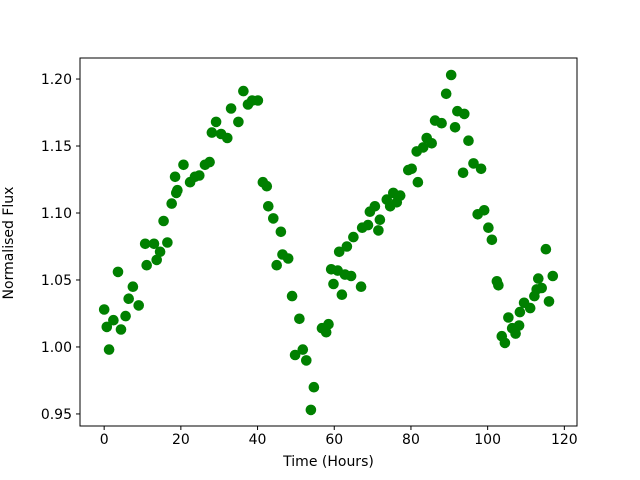 This screenshot has height=480, width=640. What do you see at coordinates (334, 440) in the screenshot?
I see `x-tick-label: 60` at bounding box center [334, 440].